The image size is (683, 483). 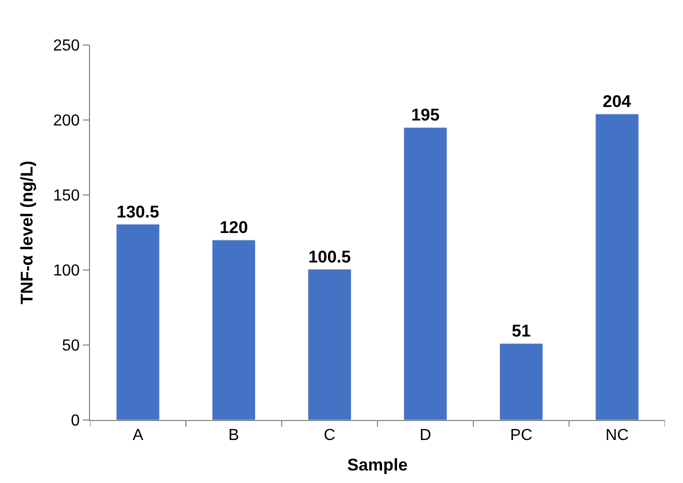 What do you see at coordinates (425, 115) in the screenshot?
I see `data-label: 195` at bounding box center [425, 115].